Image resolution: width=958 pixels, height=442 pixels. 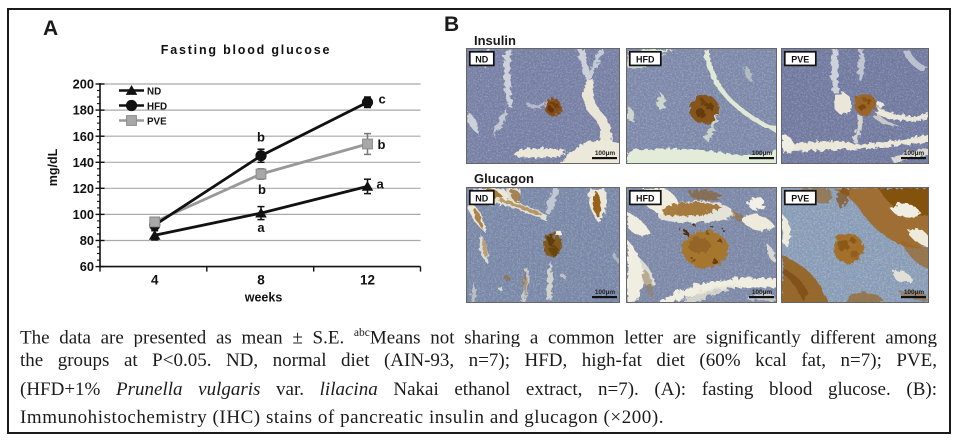 I want to click on svg-text: 140, so click(x=83, y=162).